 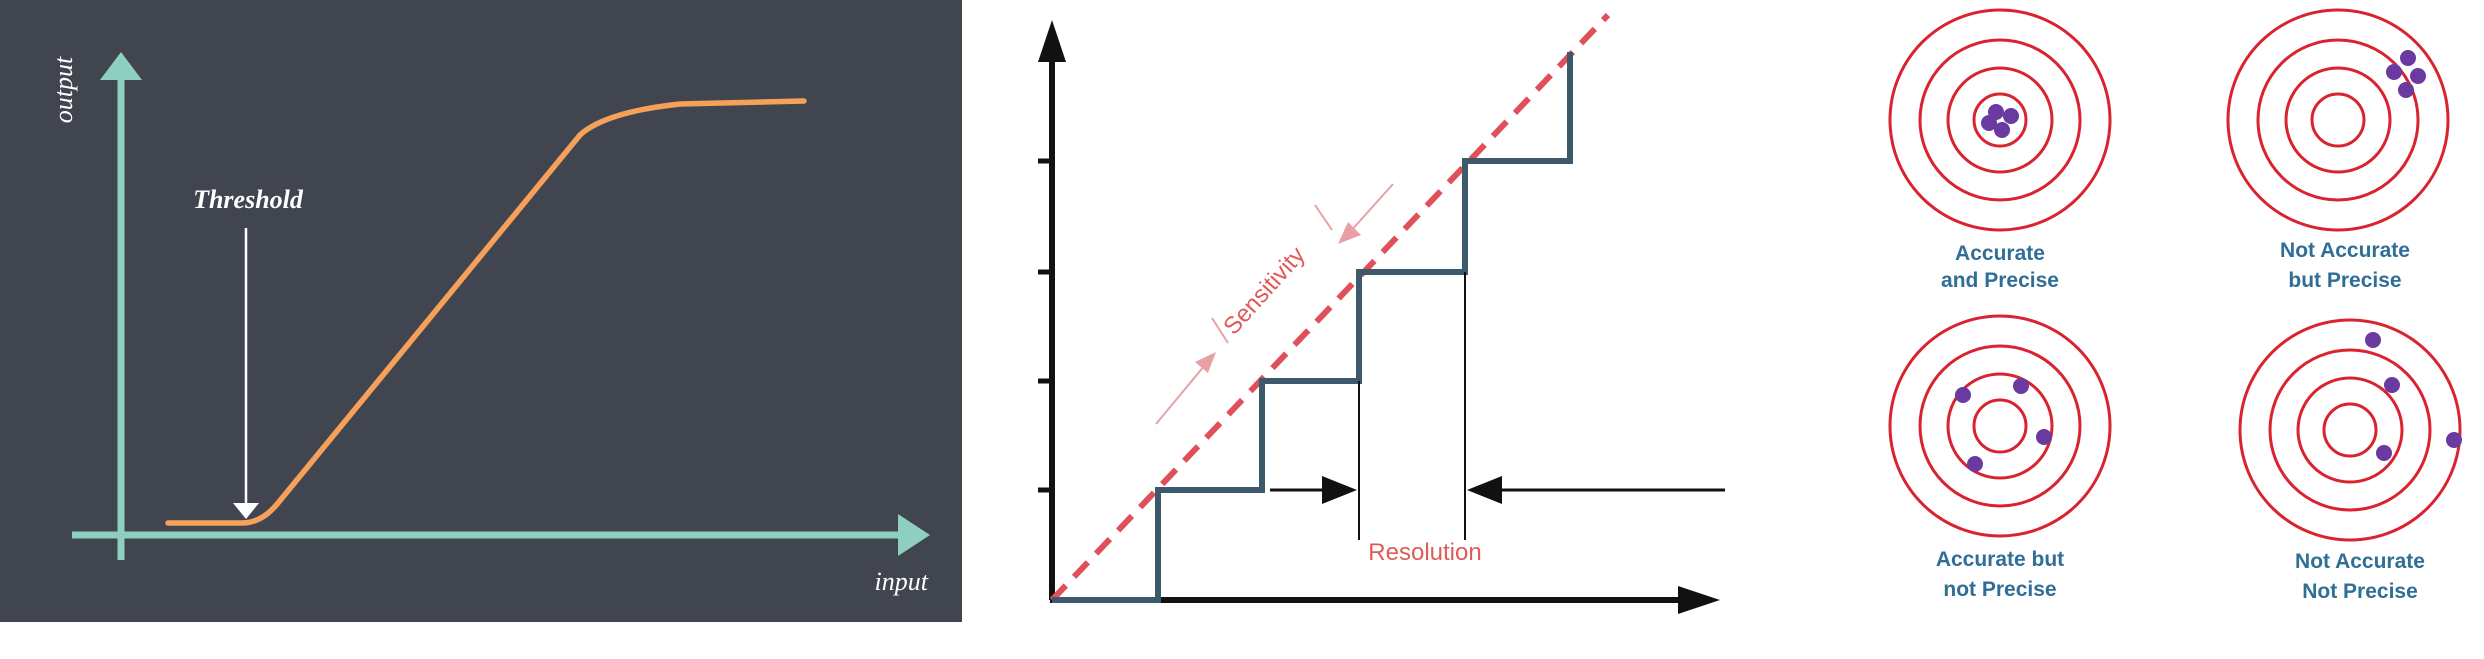 What do you see at coordinates (1180, 394) in the screenshot?
I see `sensitivity-arrow-lower` at bounding box center [1180, 394].